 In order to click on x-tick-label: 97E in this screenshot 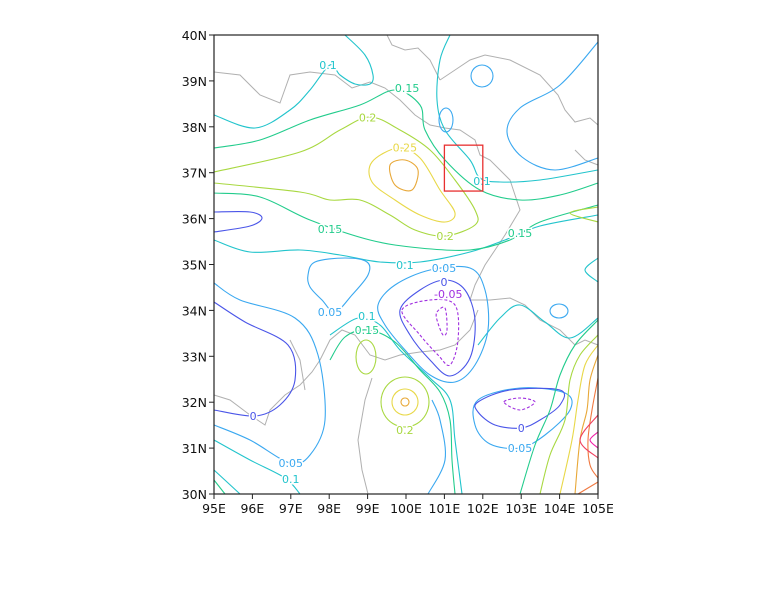, I will do `click(291, 508)`.